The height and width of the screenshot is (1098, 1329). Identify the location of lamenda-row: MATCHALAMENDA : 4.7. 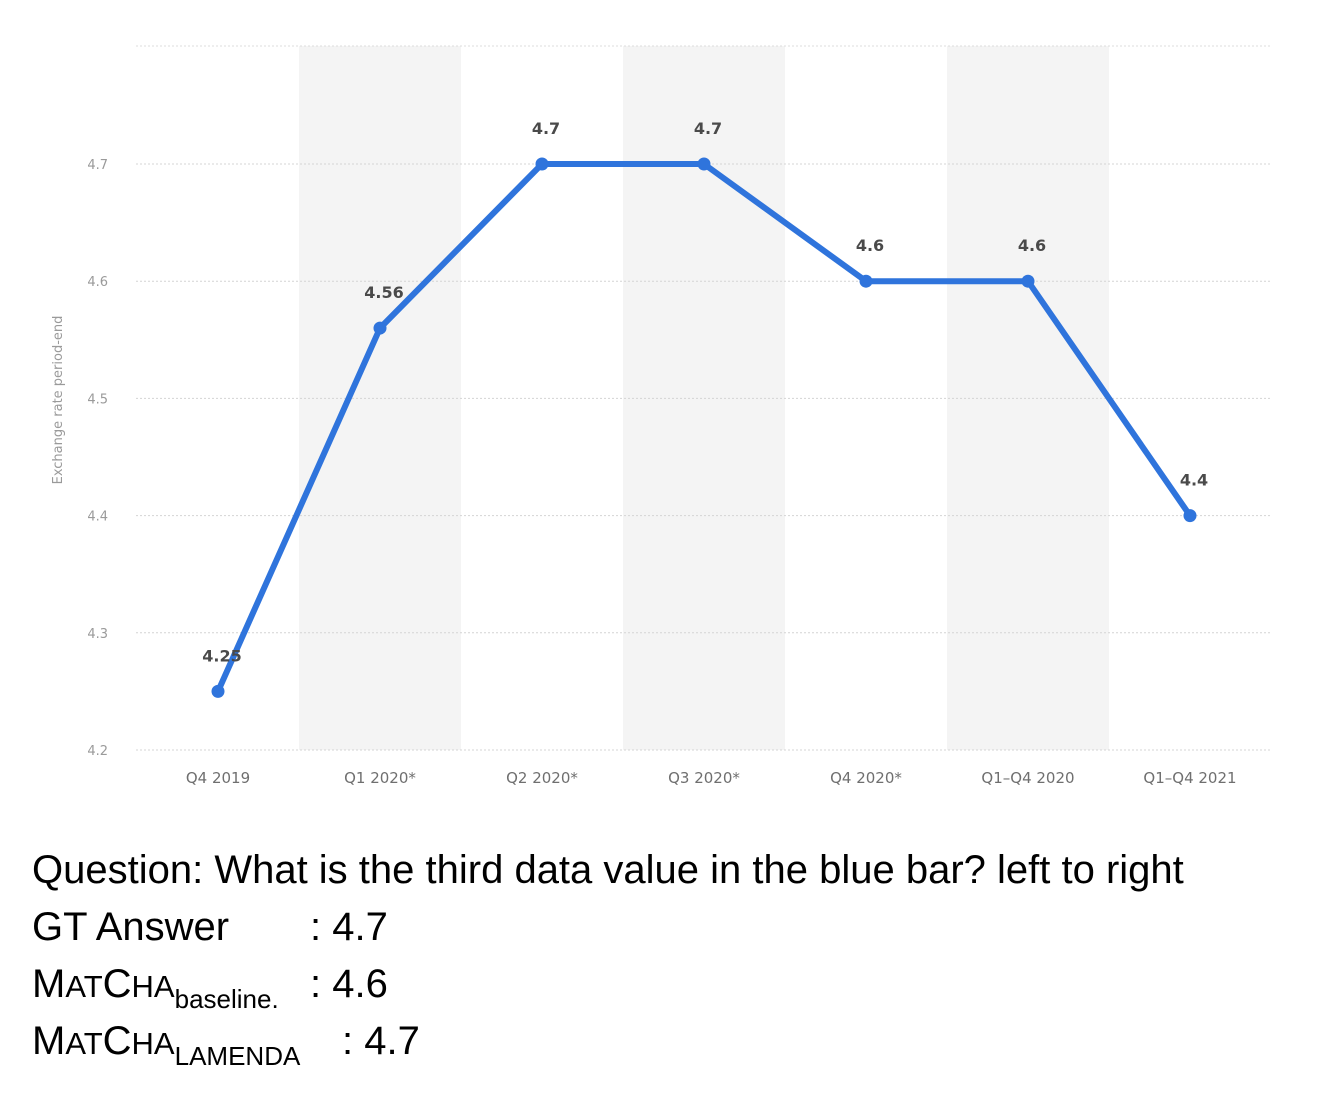
(608, 1041).